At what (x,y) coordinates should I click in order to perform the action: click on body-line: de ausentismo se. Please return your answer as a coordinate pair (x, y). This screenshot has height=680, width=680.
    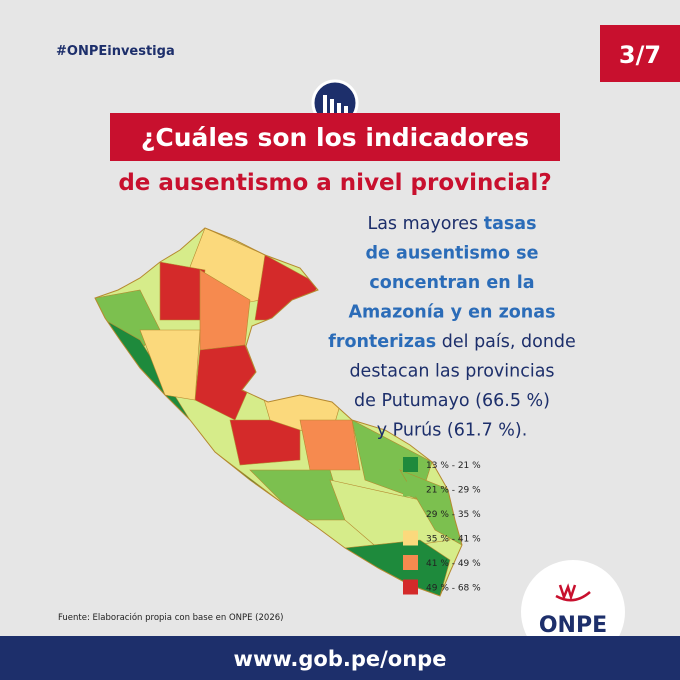
    Looking at the image, I should click on (452, 254).